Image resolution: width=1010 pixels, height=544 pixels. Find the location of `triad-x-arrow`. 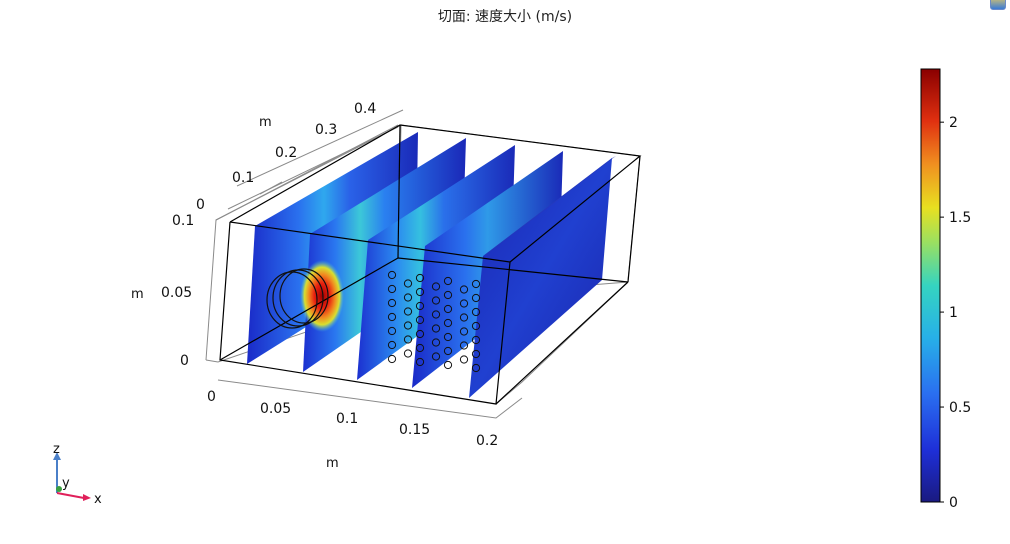

triad-x-arrow is located at coordinates (70, 495).